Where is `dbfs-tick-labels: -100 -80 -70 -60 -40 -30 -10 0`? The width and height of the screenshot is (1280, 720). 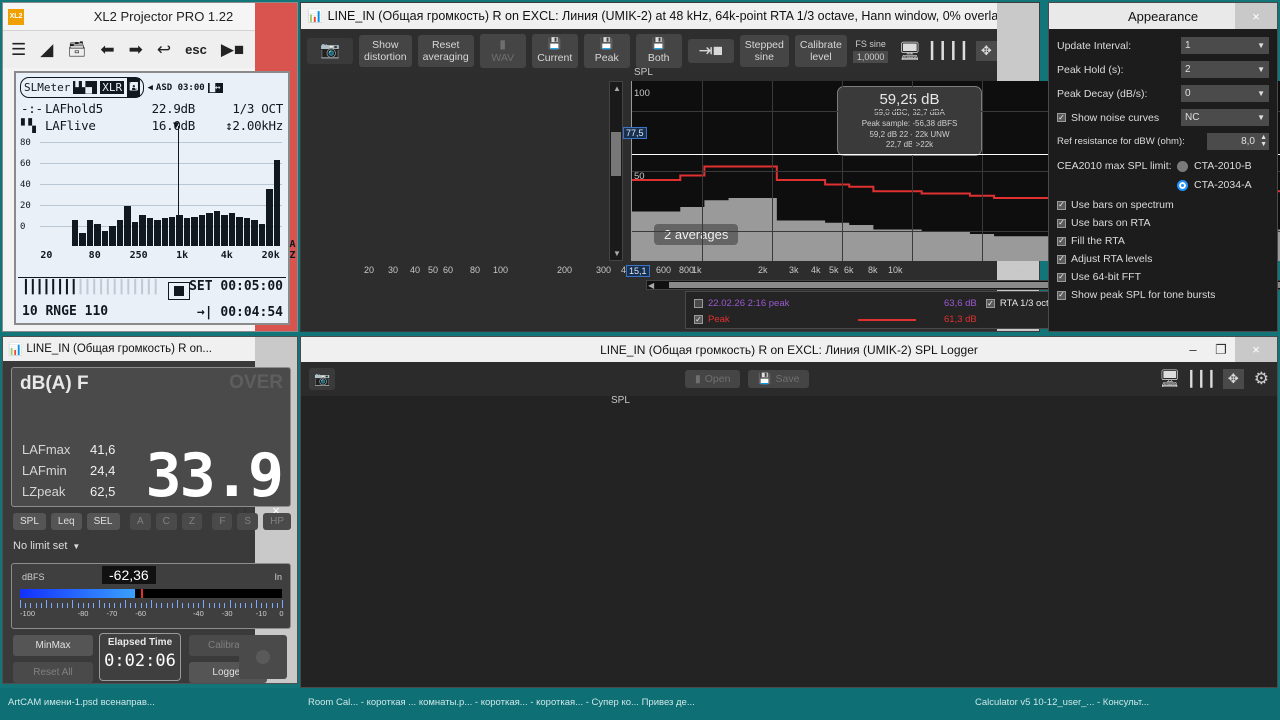 dbfs-tick-labels: -100 -80 -70 -60 -40 -30 -10 0 is located at coordinates (152, 615).